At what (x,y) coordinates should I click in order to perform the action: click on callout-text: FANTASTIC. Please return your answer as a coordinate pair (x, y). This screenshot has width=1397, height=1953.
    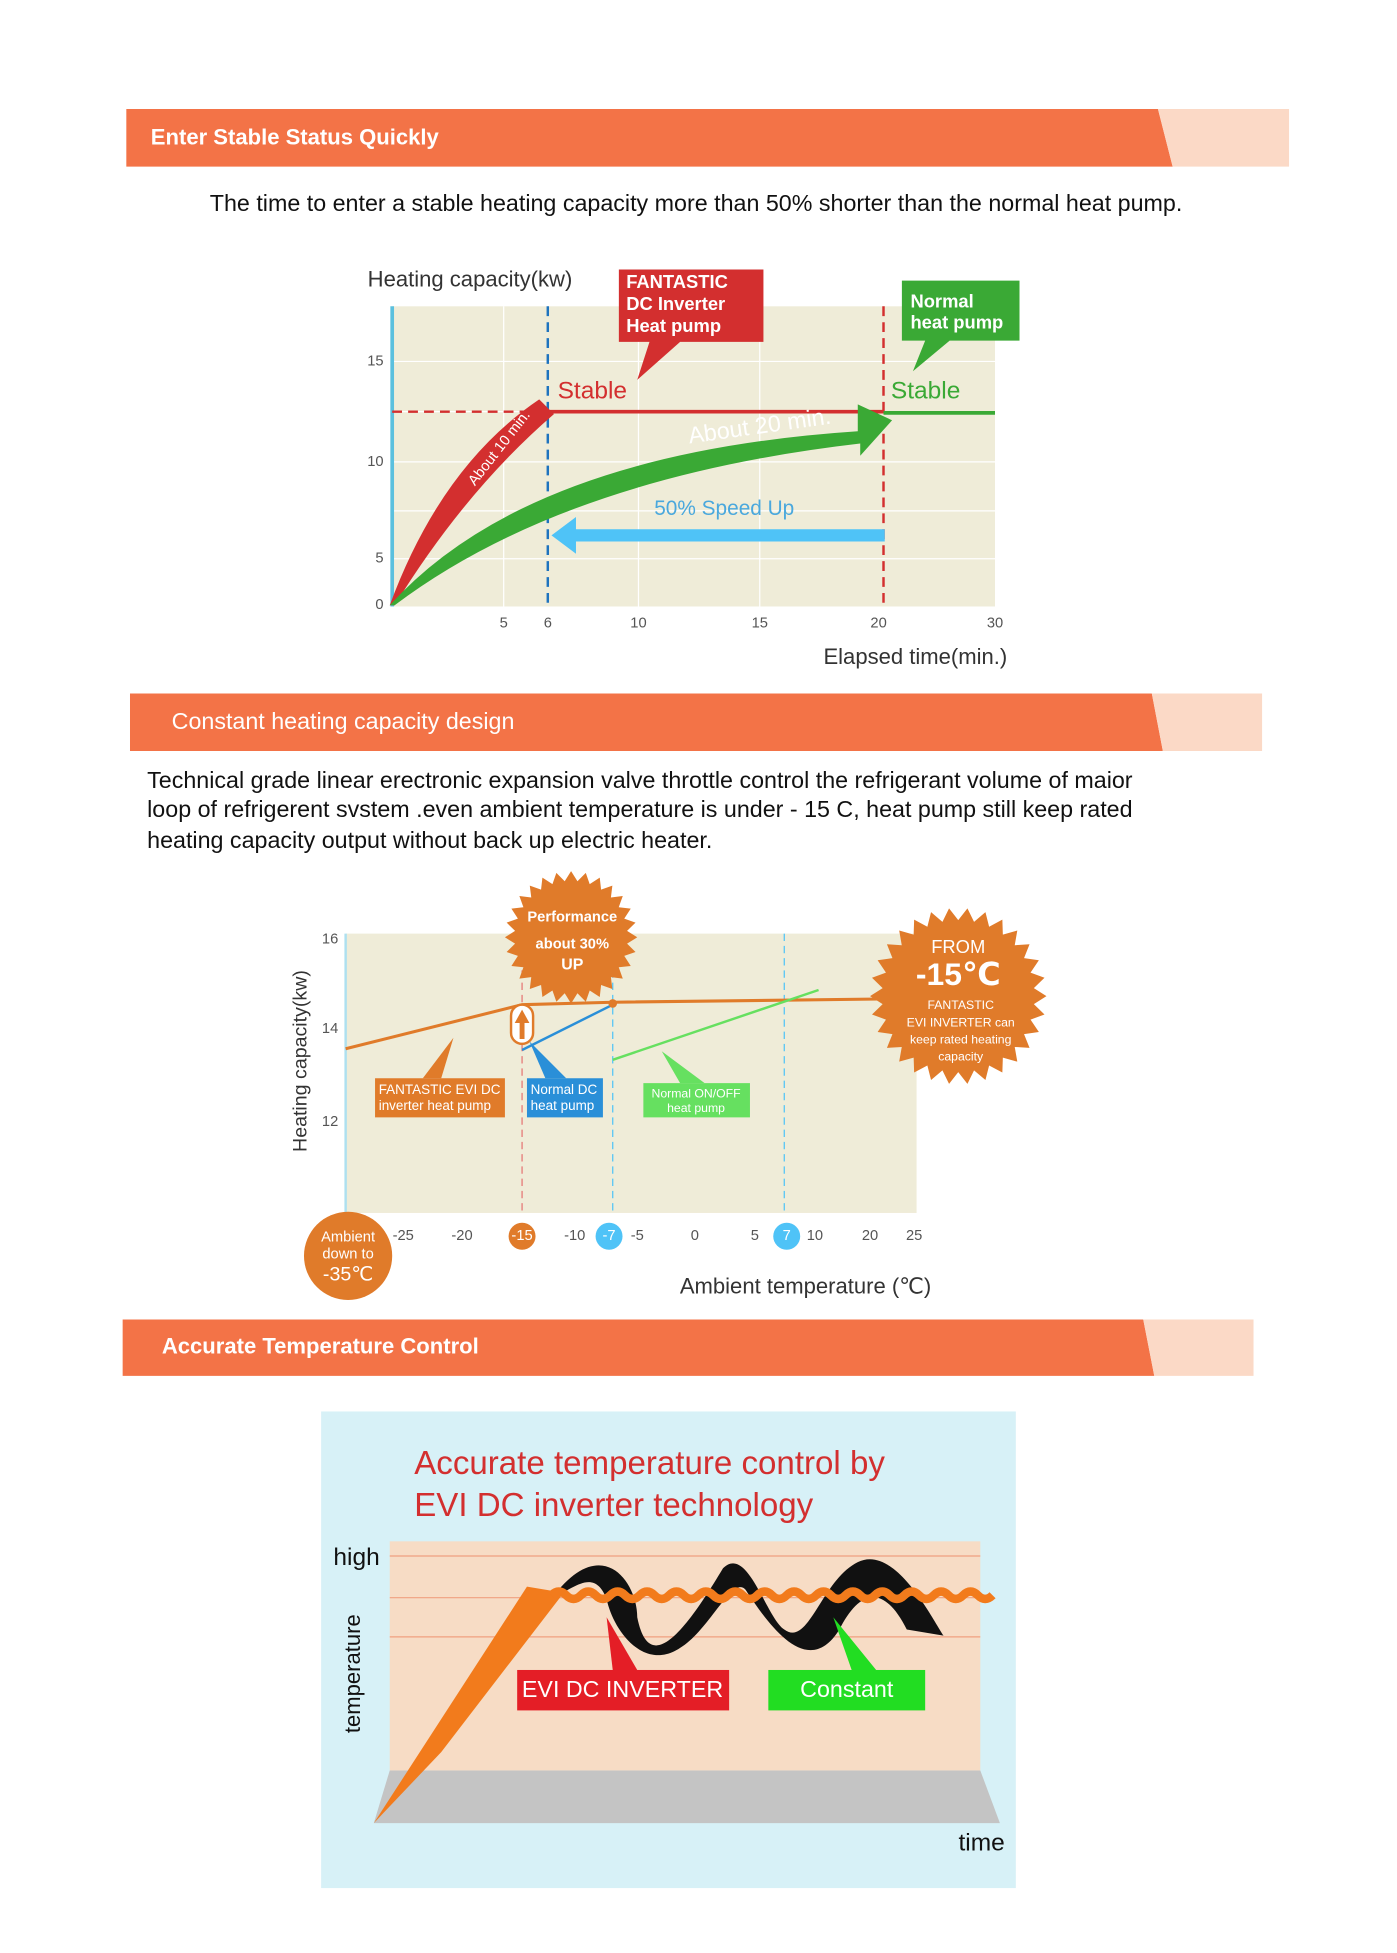
    Looking at the image, I should click on (677, 281).